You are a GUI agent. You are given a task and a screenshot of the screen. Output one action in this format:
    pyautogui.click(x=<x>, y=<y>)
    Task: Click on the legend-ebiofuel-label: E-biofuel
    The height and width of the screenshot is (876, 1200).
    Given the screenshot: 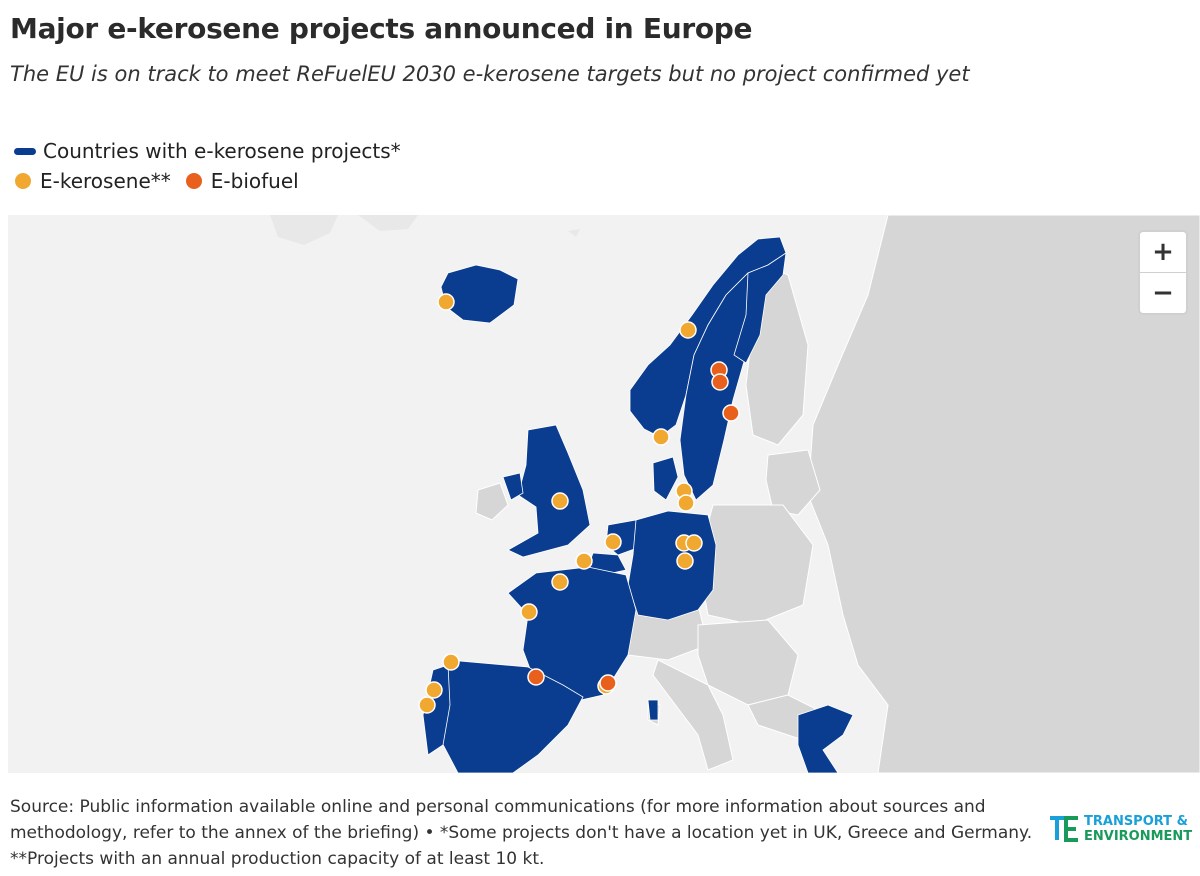 What is the action you would take?
    pyautogui.click(x=254, y=181)
    